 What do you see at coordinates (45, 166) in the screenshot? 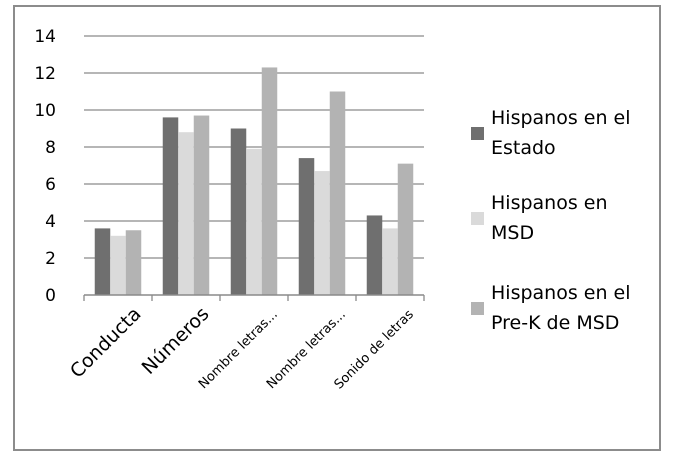
I see `y-axis-ticks: 0 2 4 6 8 10 12 14` at bounding box center [45, 166].